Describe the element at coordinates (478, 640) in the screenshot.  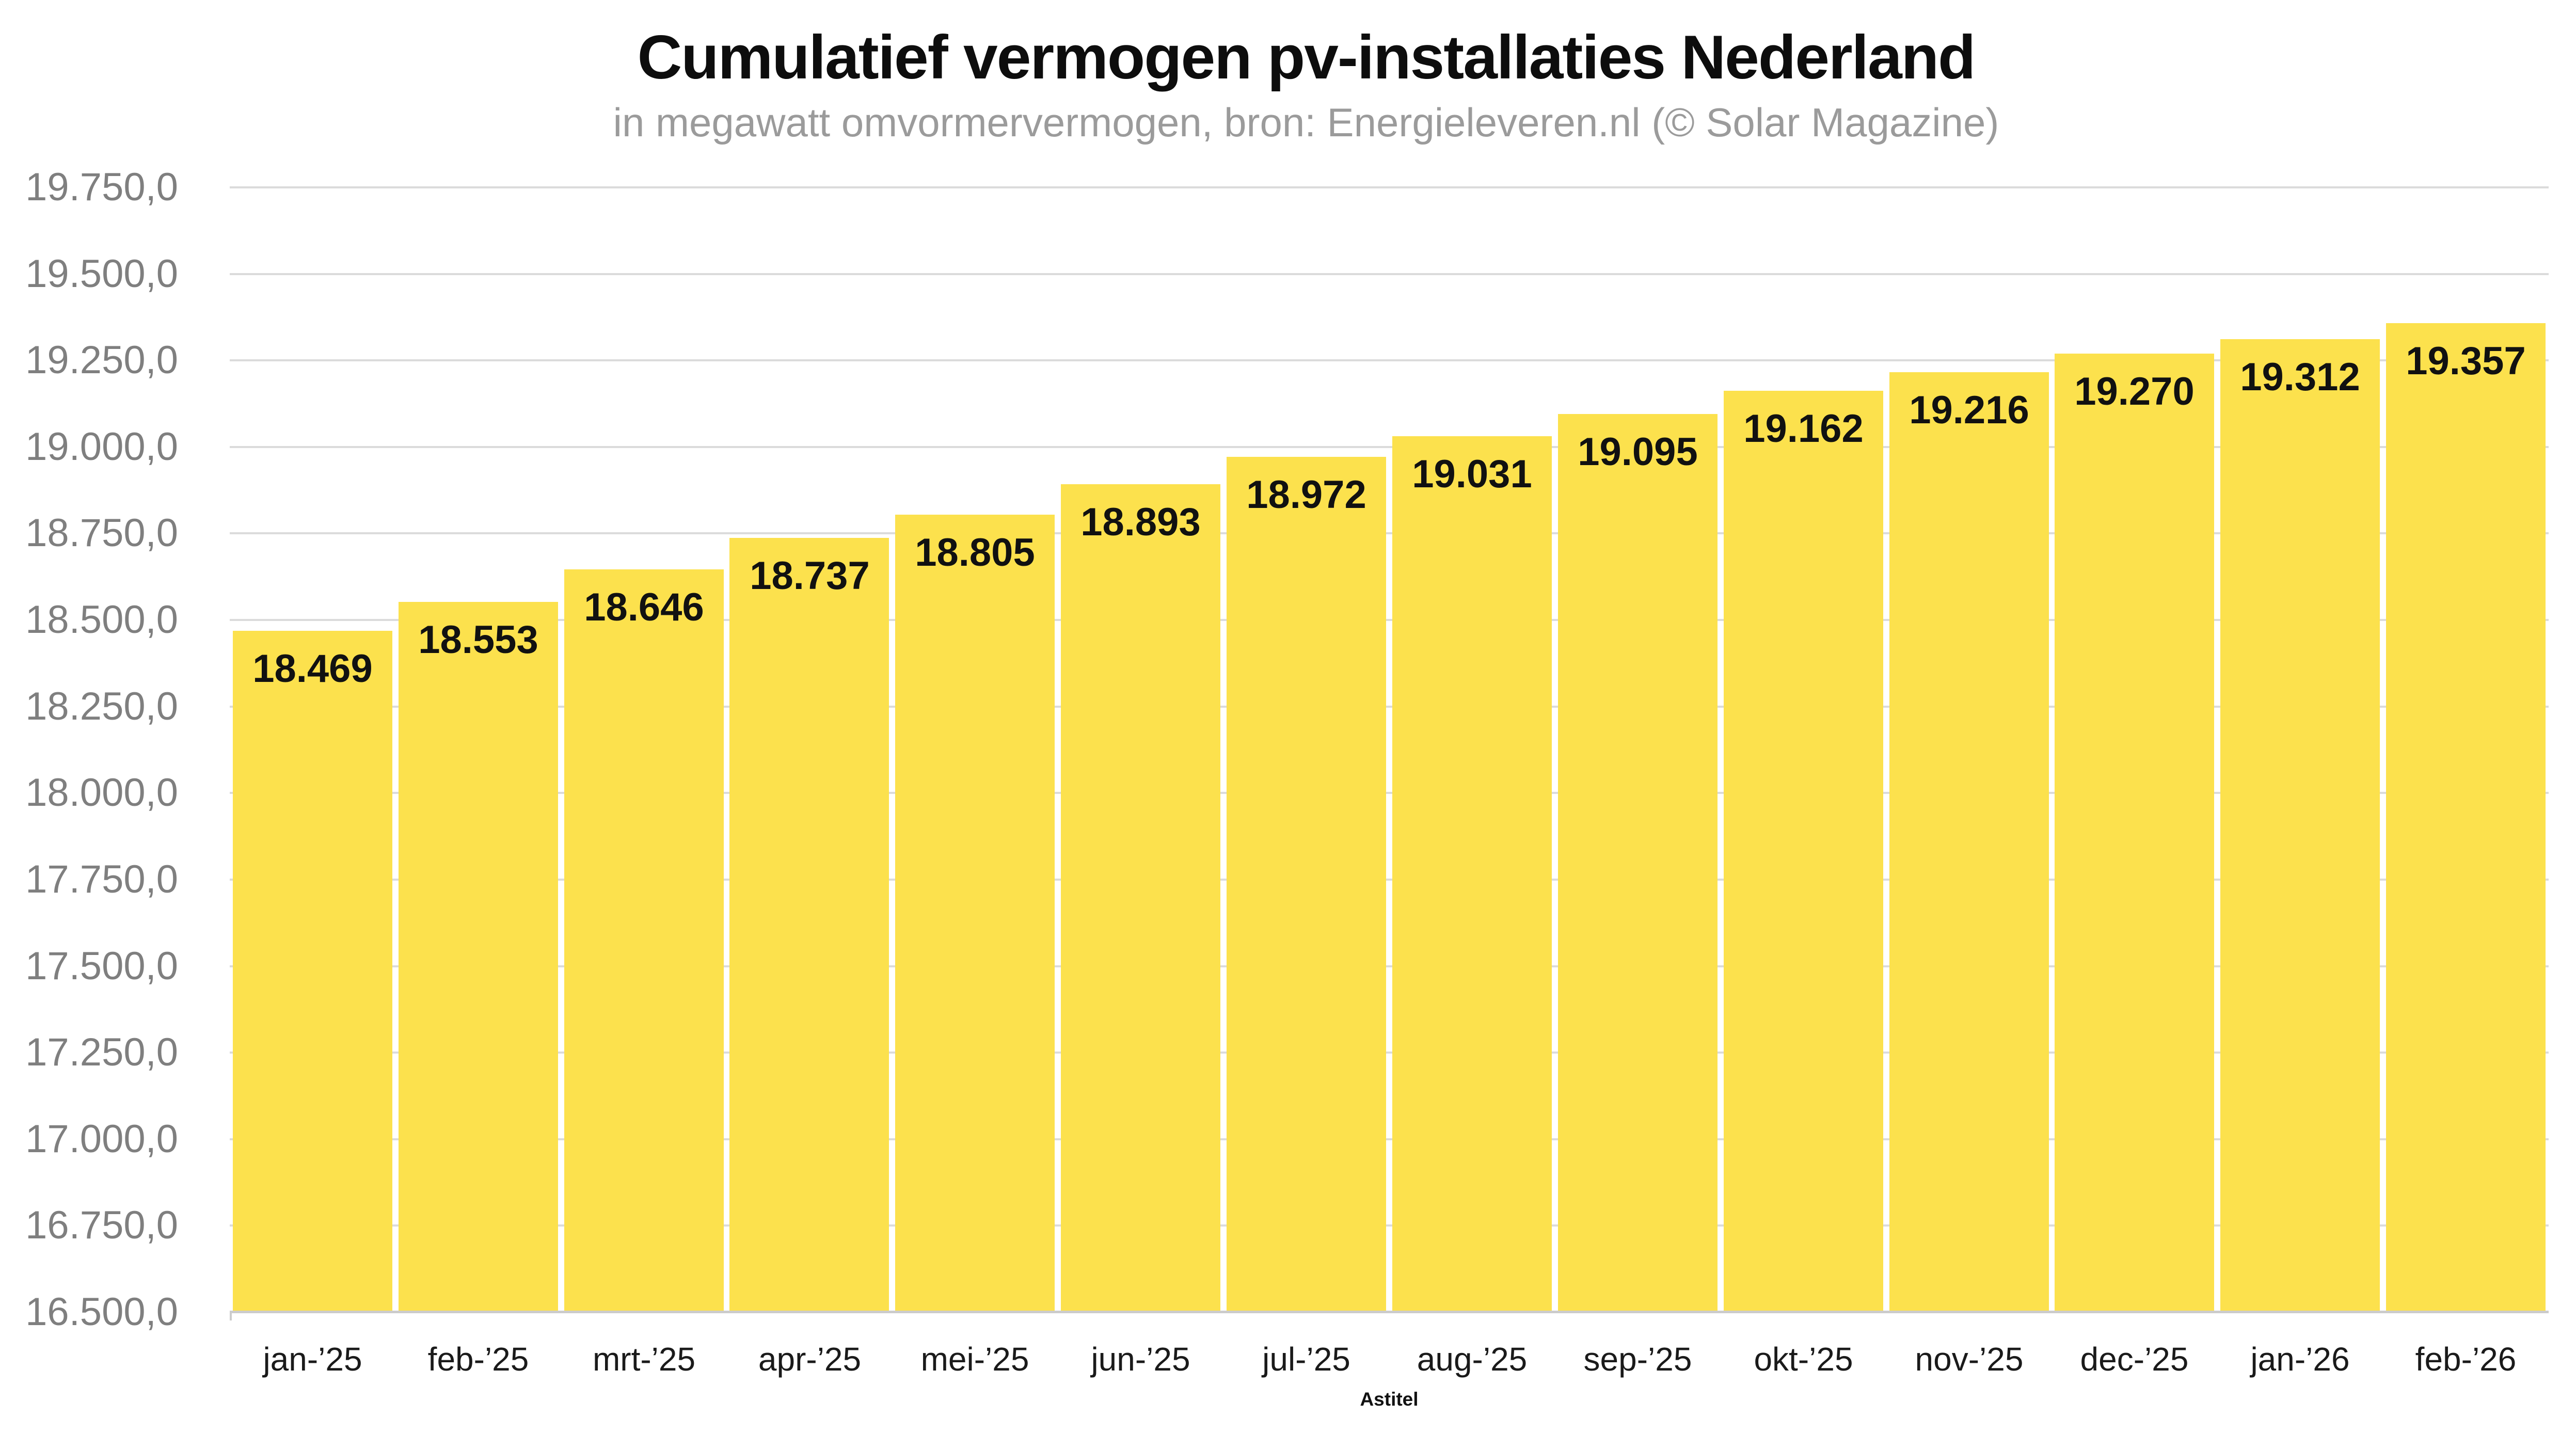
I see `bar-value-label-feb-25: 18.553` at that location.